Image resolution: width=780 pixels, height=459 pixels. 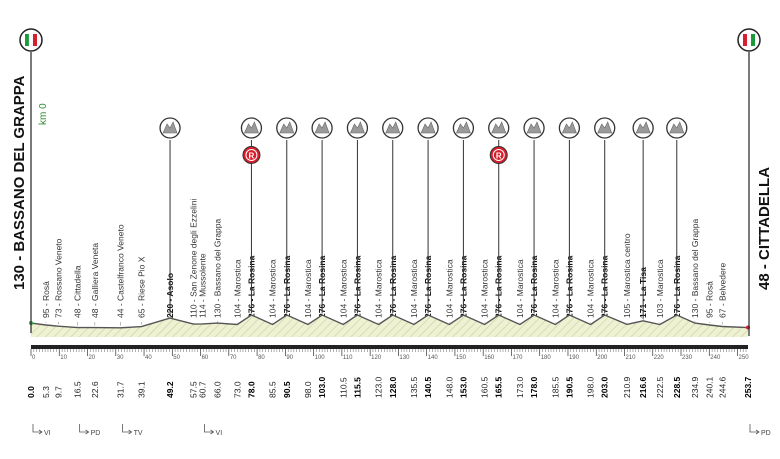 What do you see at coordinates (428, 387) in the screenshot?
I see `km-value: 140.5` at bounding box center [428, 387].